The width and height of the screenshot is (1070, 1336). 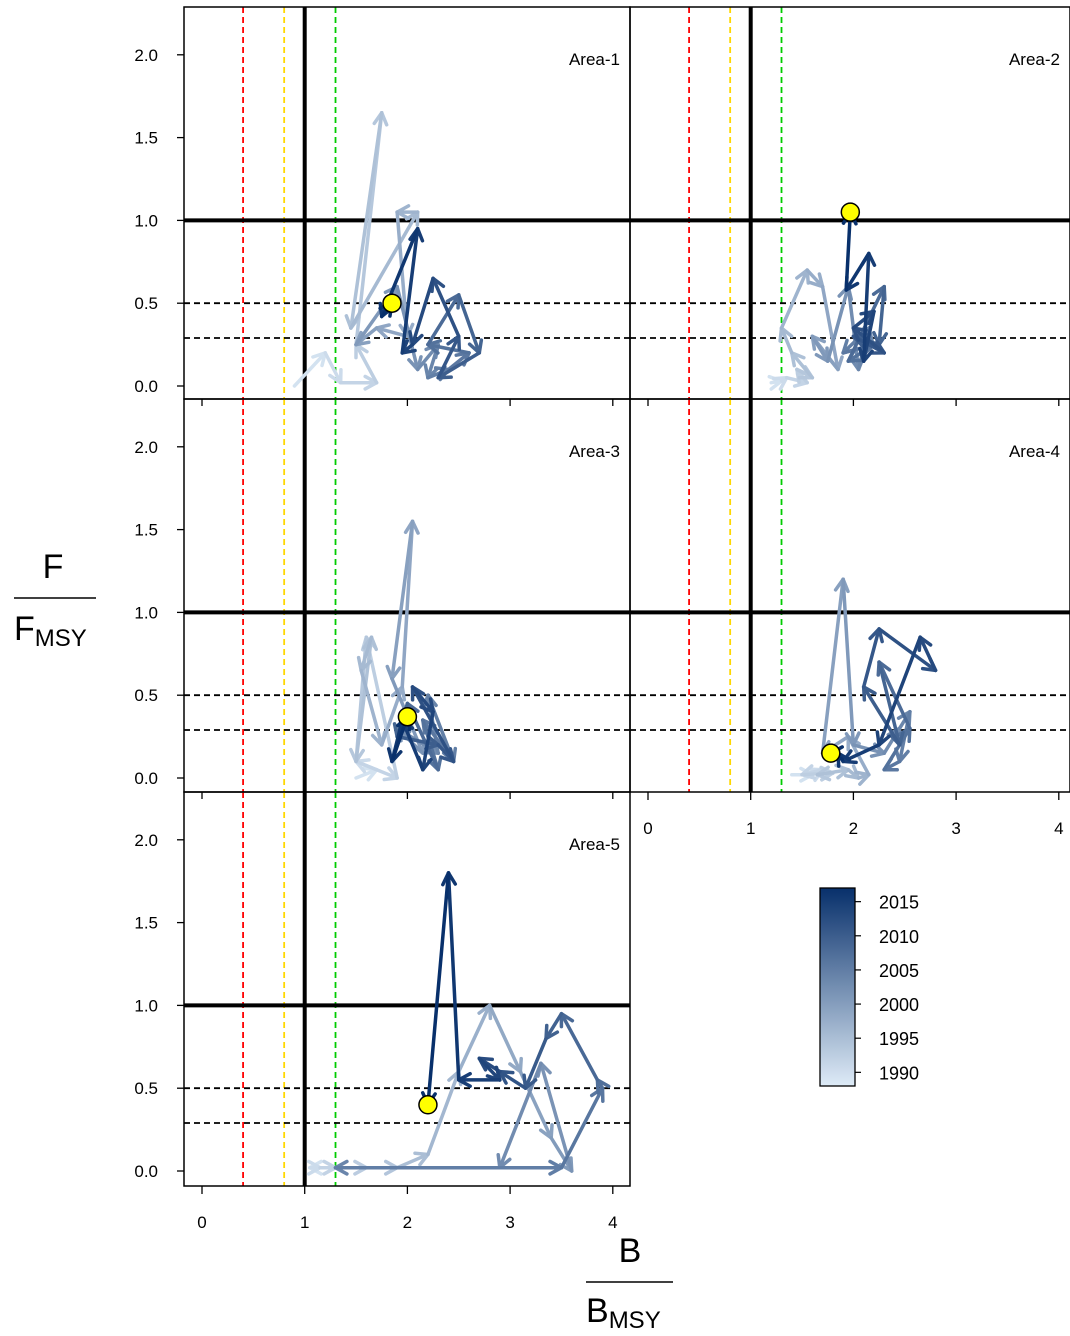 I want to click on panel-3: Area-3 0.0 0.5 1.0 1.5 2.0, so click(x=382, y=595).